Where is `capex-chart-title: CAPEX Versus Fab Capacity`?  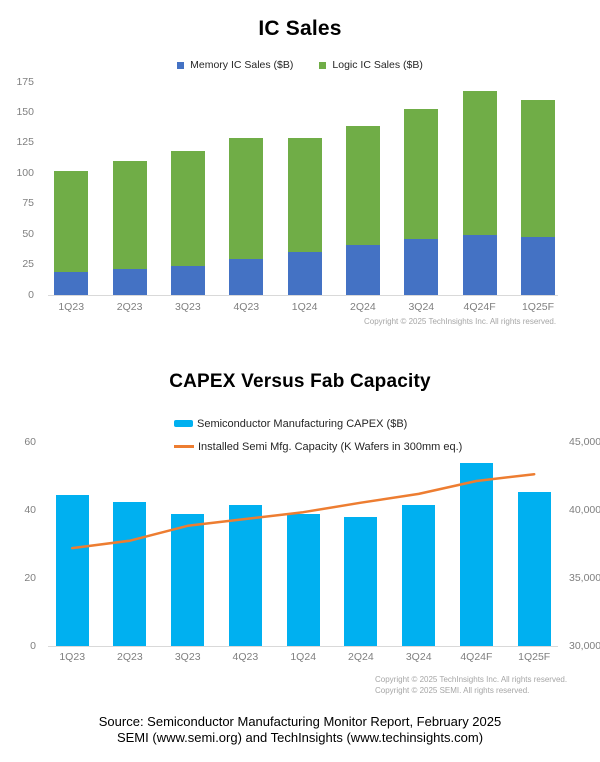
capex-chart-title: CAPEX Versus Fab Capacity is located at coordinates (300, 381).